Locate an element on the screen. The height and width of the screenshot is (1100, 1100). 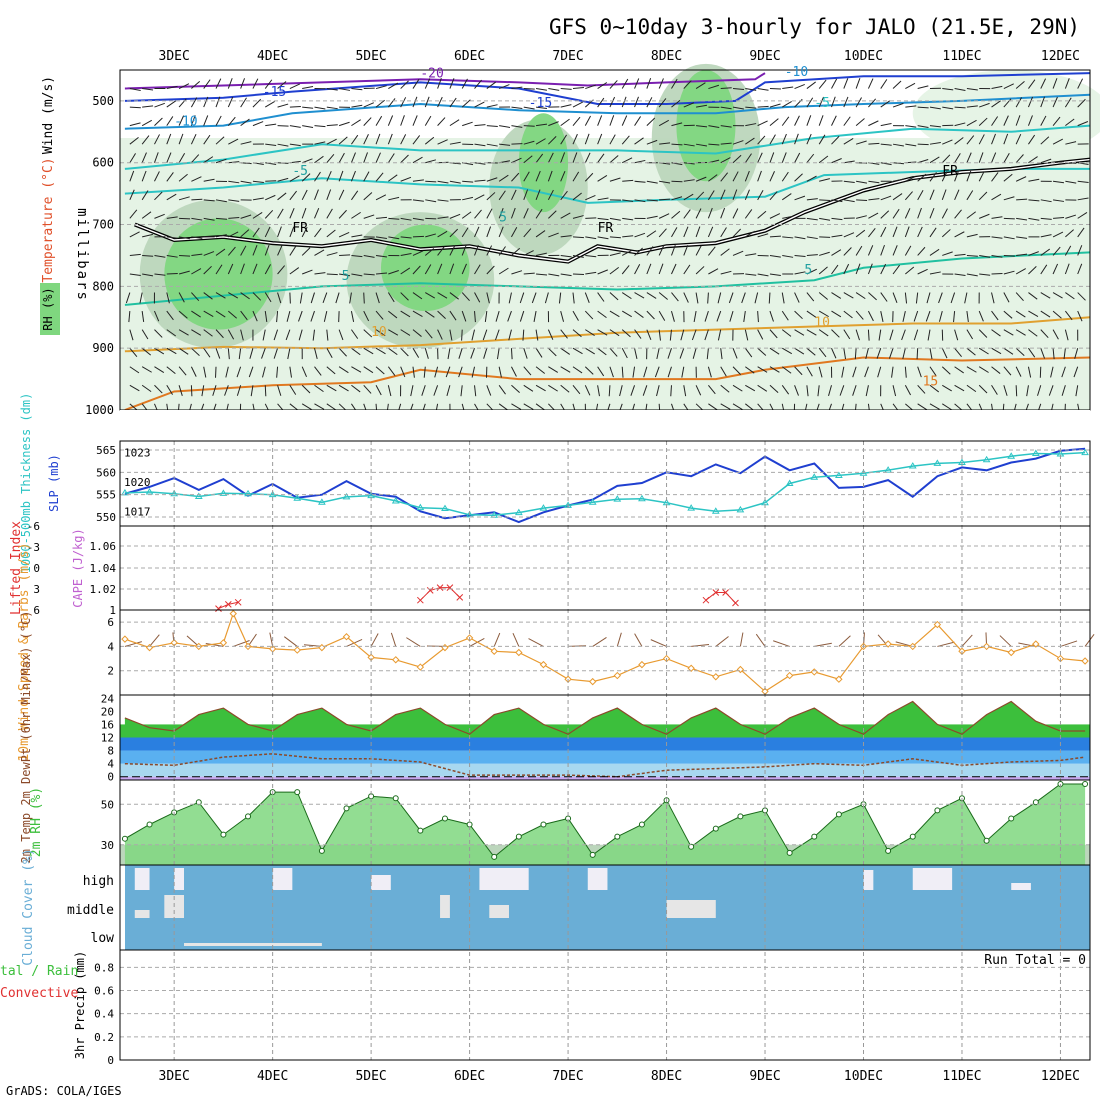
rh-area is located at coordinates (605, 824).